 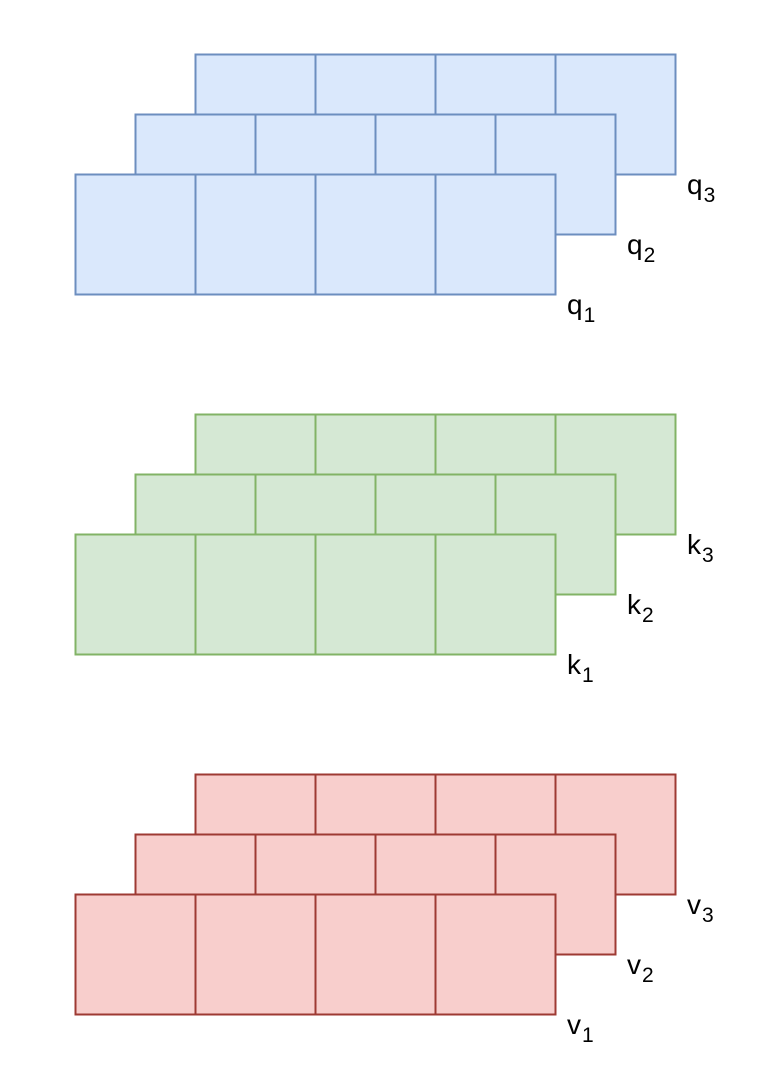 I want to click on vector-label-v3: v3, so click(x=700, y=908).